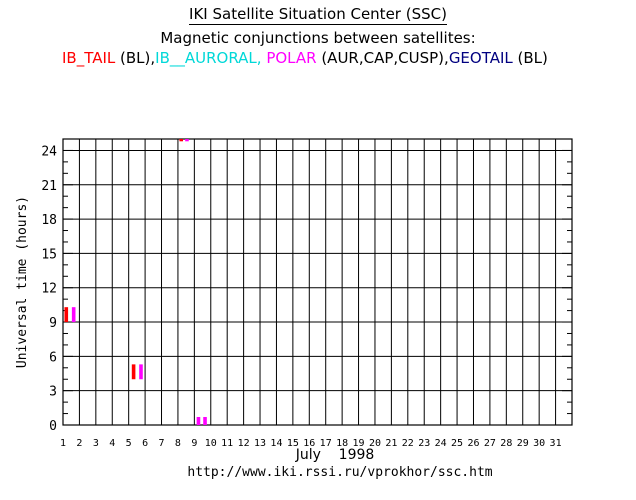 This screenshot has width=636, height=500. Describe the element at coordinates (53, 392) in the screenshot. I see `y-tick-label: 3` at that location.